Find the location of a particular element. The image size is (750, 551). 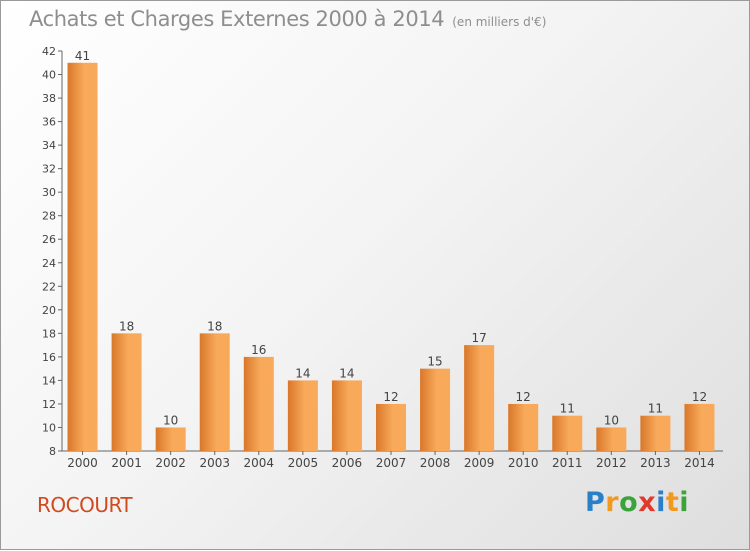

place-name: ROCOURT is located at coordinates (85, 505).